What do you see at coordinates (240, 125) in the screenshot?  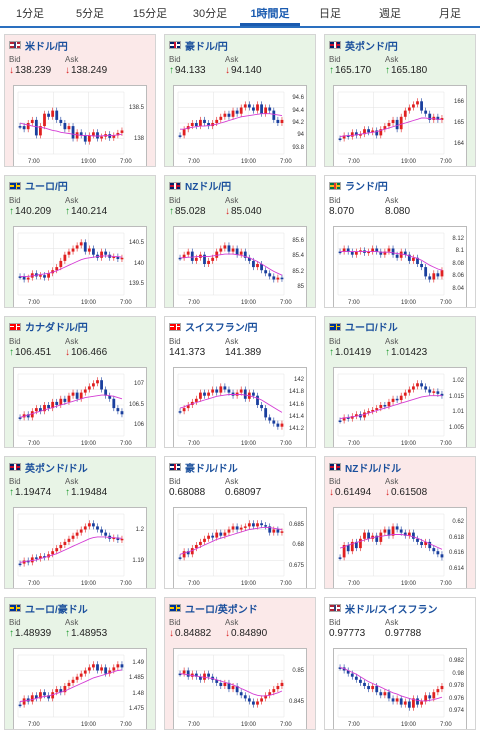 I see `price-chart: 94.6 94.4 94.2 94 93.8 7:00 19:00 7:00` at bounding box center [240, 125].